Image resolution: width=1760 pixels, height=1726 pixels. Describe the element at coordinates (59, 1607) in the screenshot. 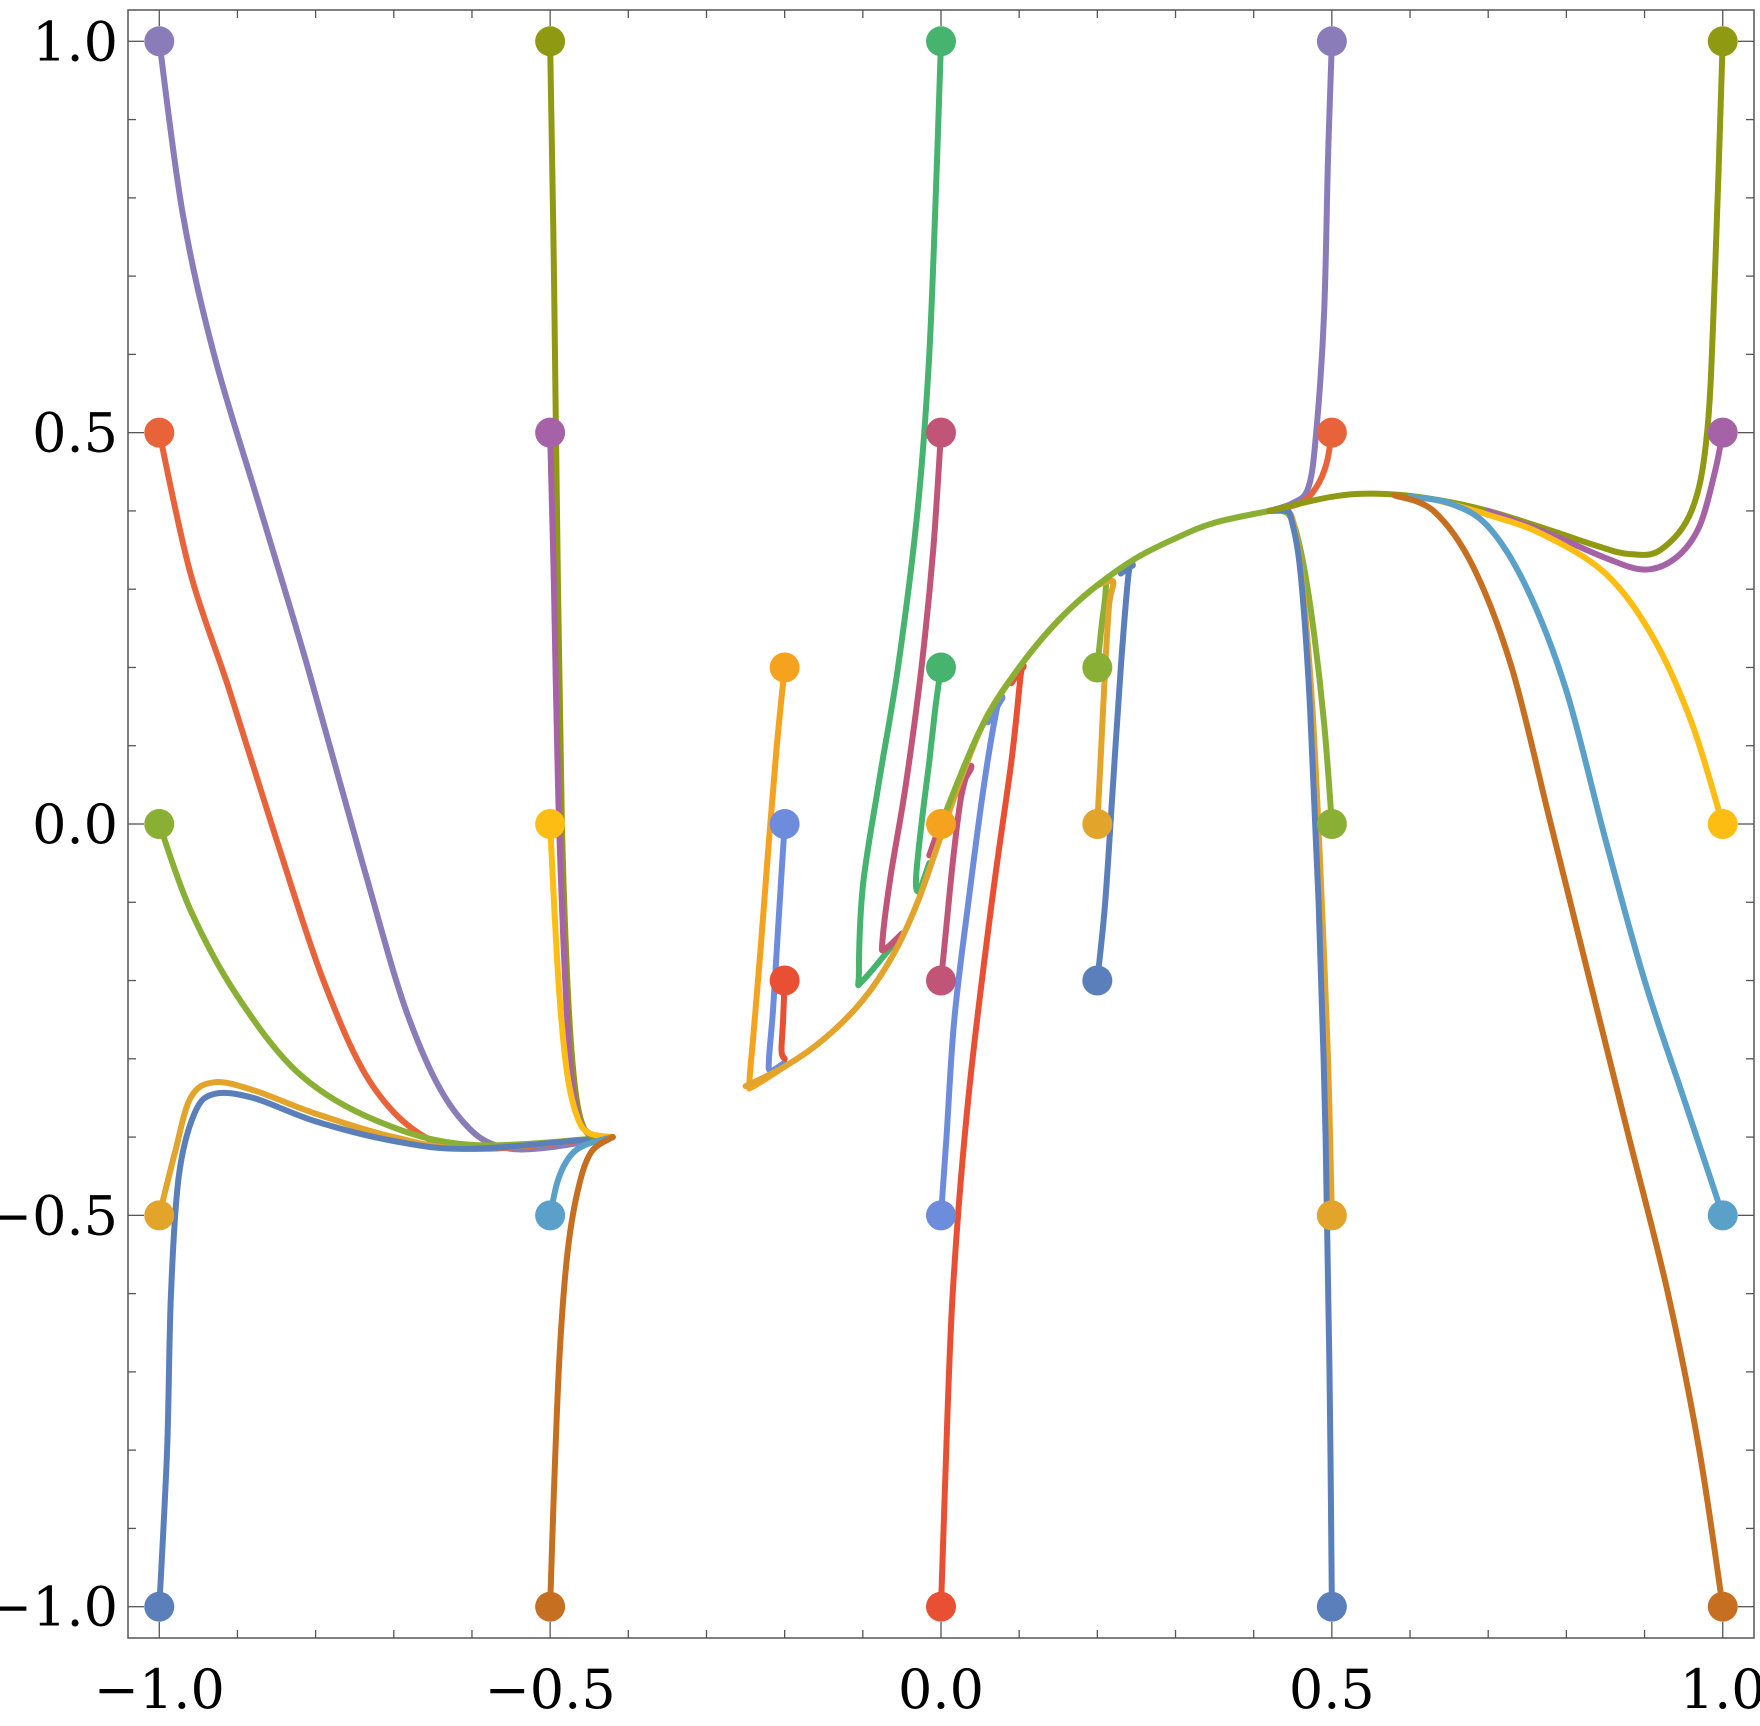

I see `y-tick-label: −1.0` at that location.